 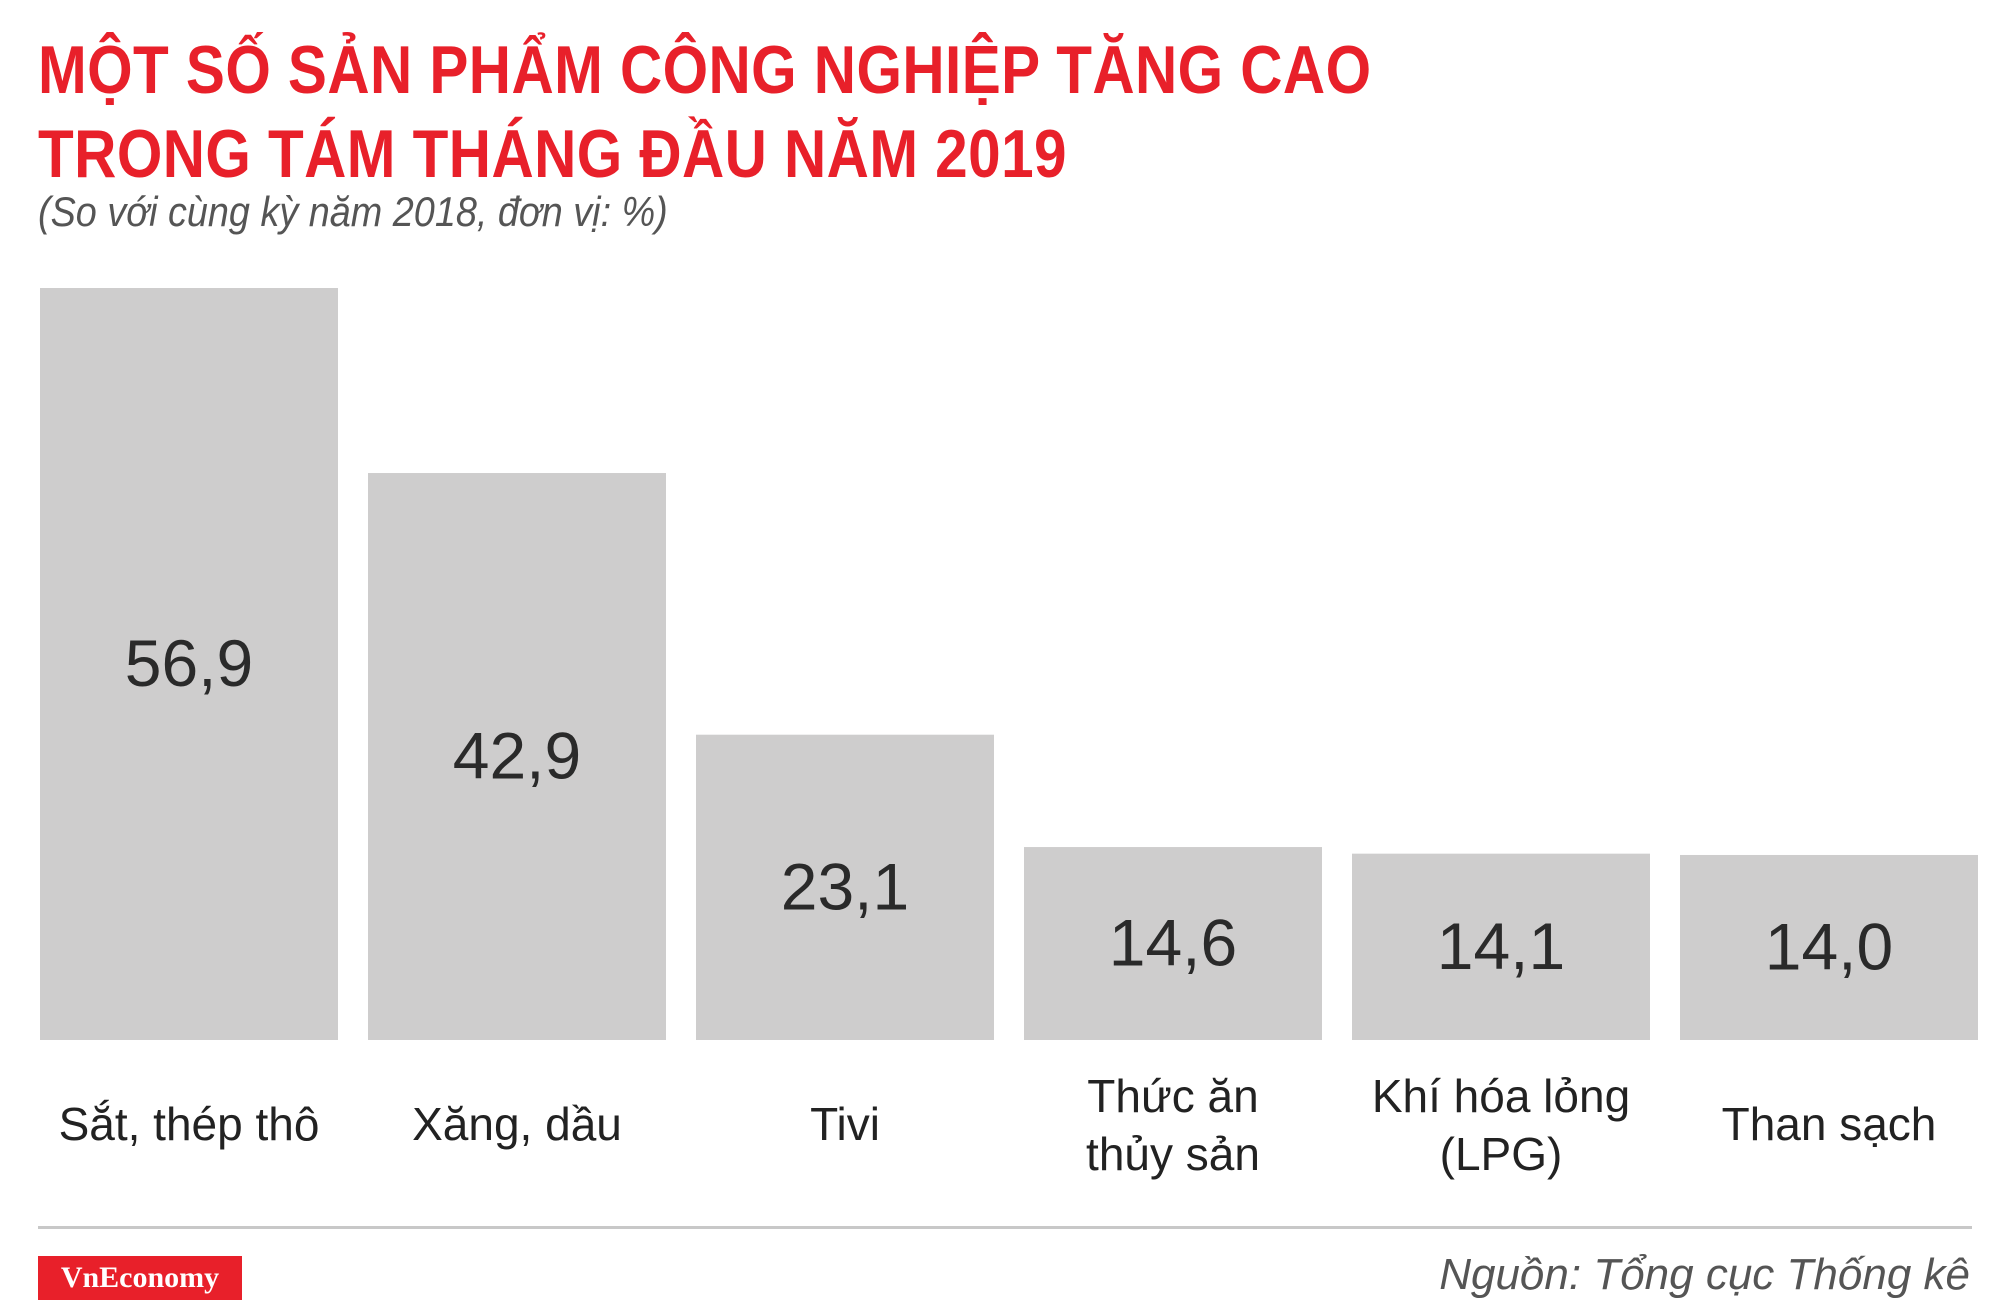 I want to click on bar-value-label-1: 56,9, so click(x=189, y=663).